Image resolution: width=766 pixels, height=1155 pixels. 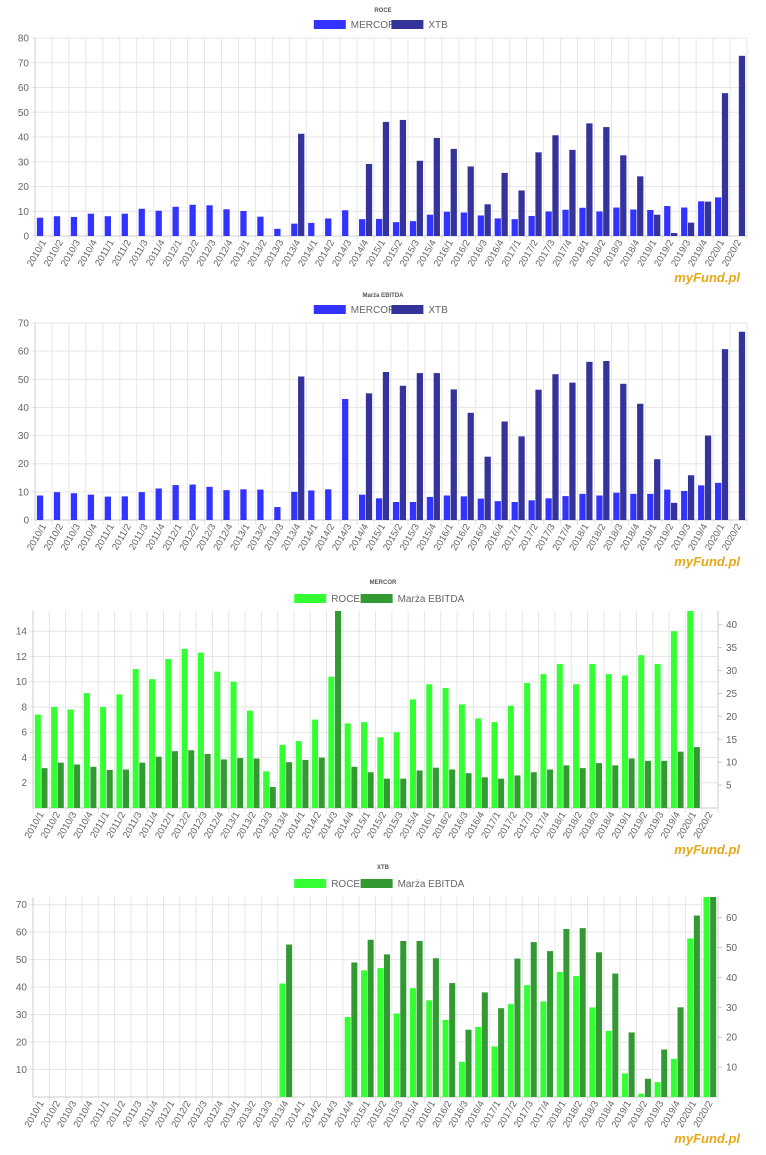 I want to click on y2-tick-label: 35, so click(x=732, y=648).